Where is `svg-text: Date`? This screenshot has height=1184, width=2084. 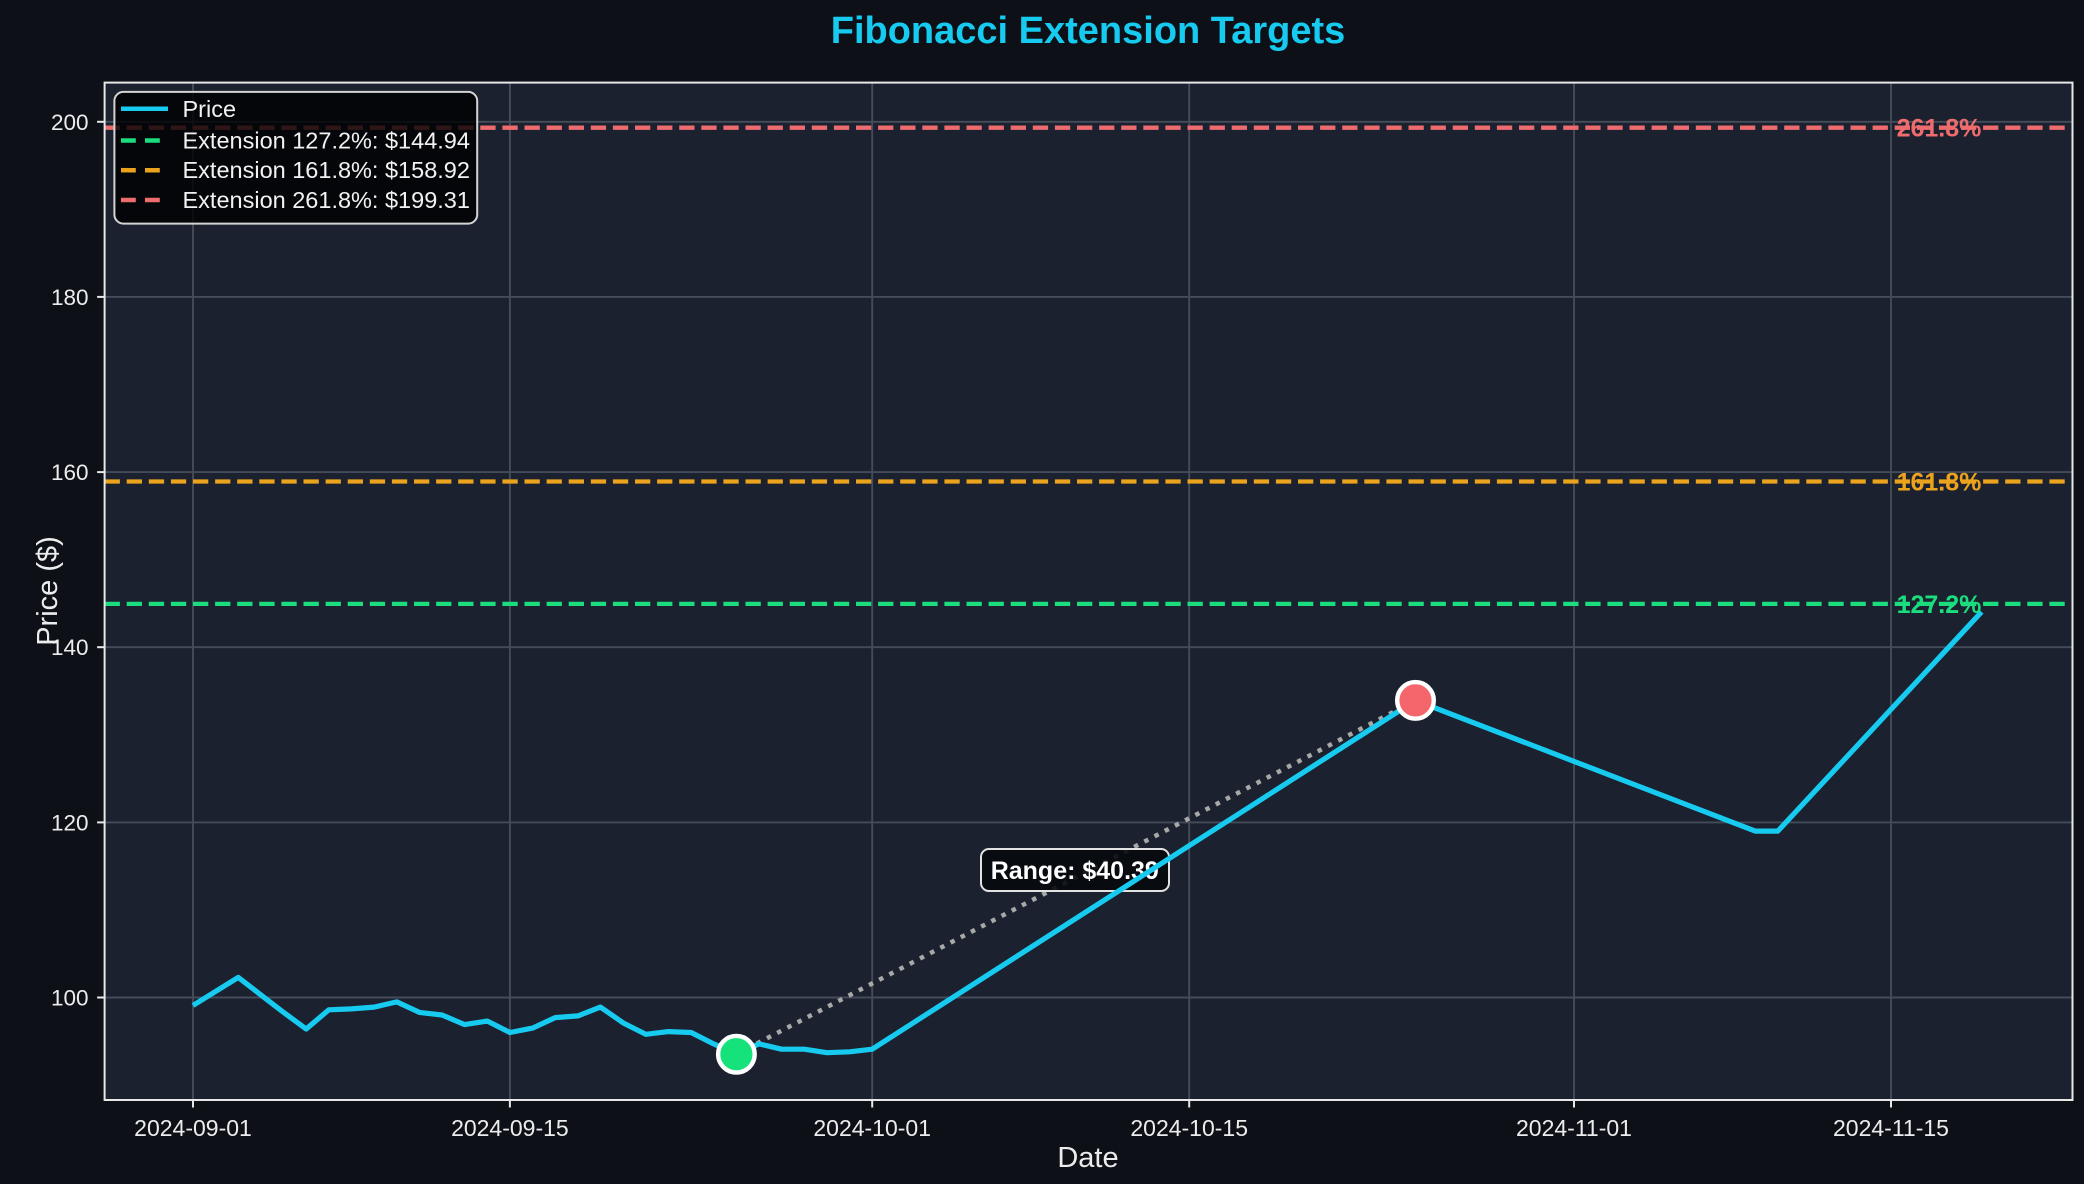 svg-text: Date is located at coordinates (1087, 1158).